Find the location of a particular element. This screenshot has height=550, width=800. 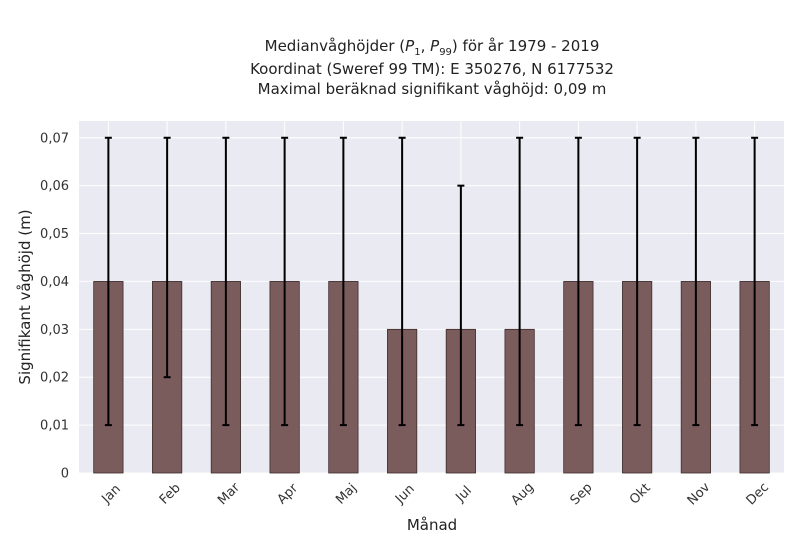

errorbar-aug is located at coordinates (520, 281).